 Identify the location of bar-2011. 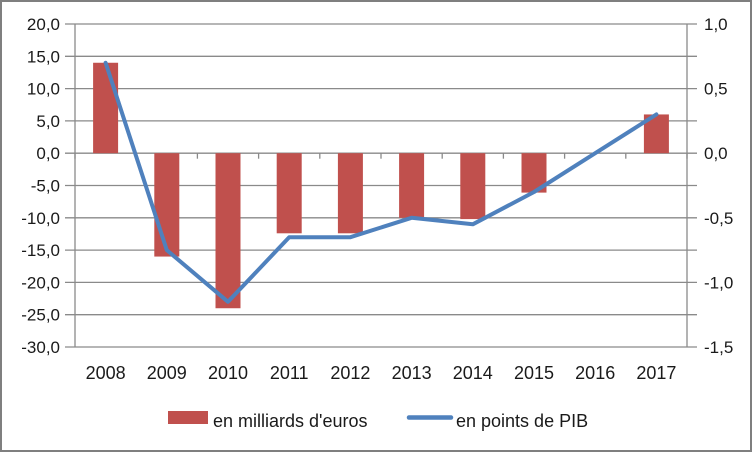
(289, 193).